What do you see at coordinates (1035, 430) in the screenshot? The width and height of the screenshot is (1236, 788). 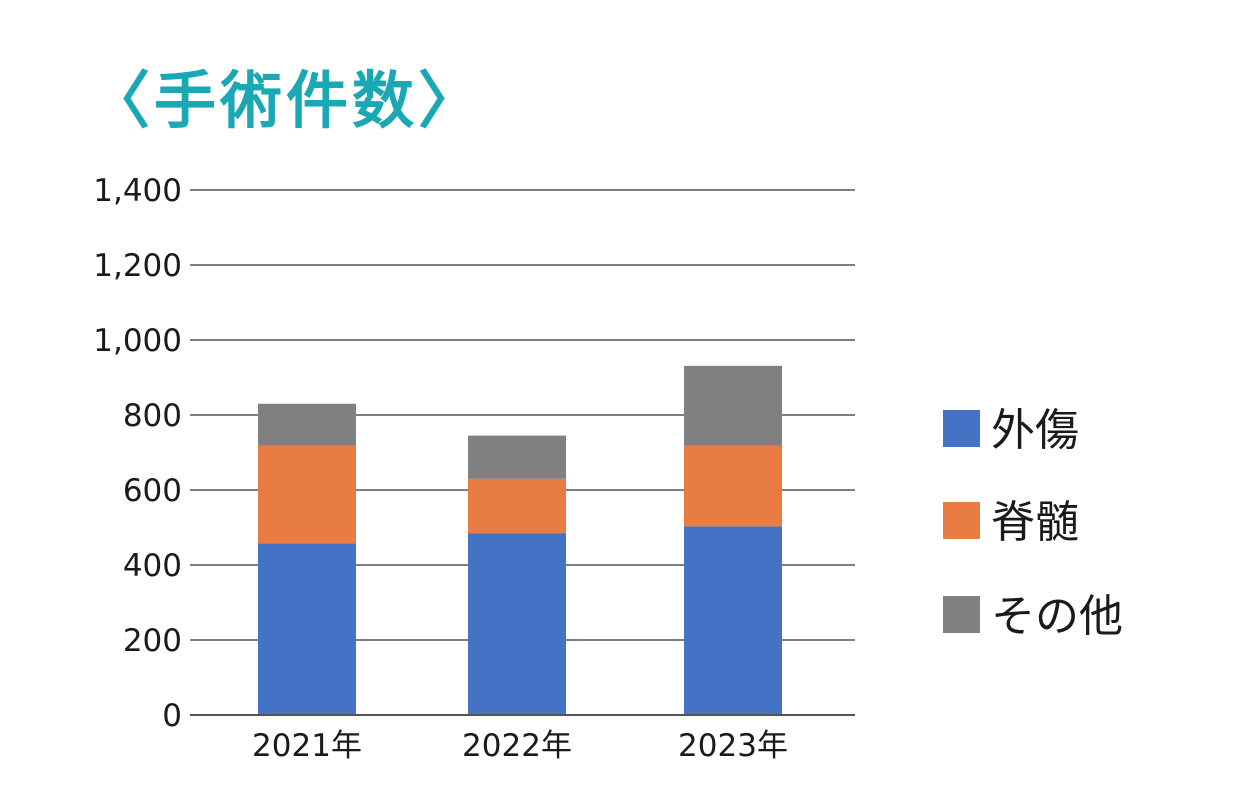 I see `legend-label: 外傷` at bounding box center [1035, 430].